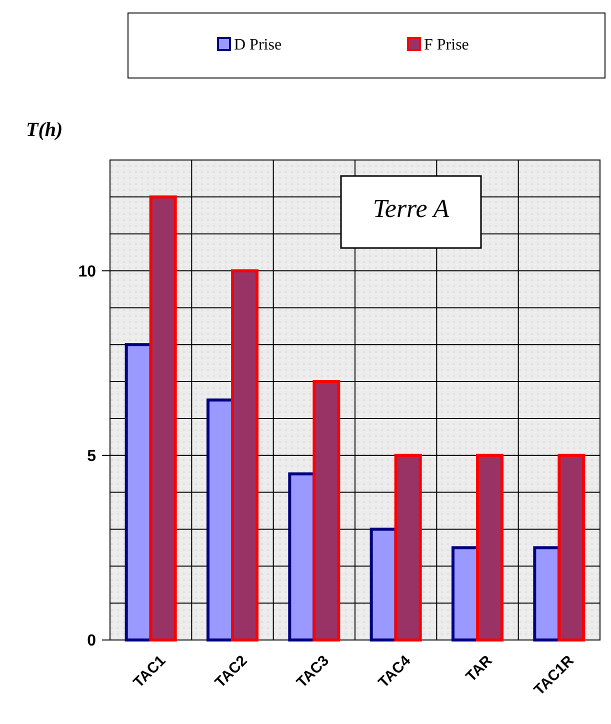 The width and height of the screenshot is (611, 724). I want to click on legend-label: F Prise, so click(446, 45).